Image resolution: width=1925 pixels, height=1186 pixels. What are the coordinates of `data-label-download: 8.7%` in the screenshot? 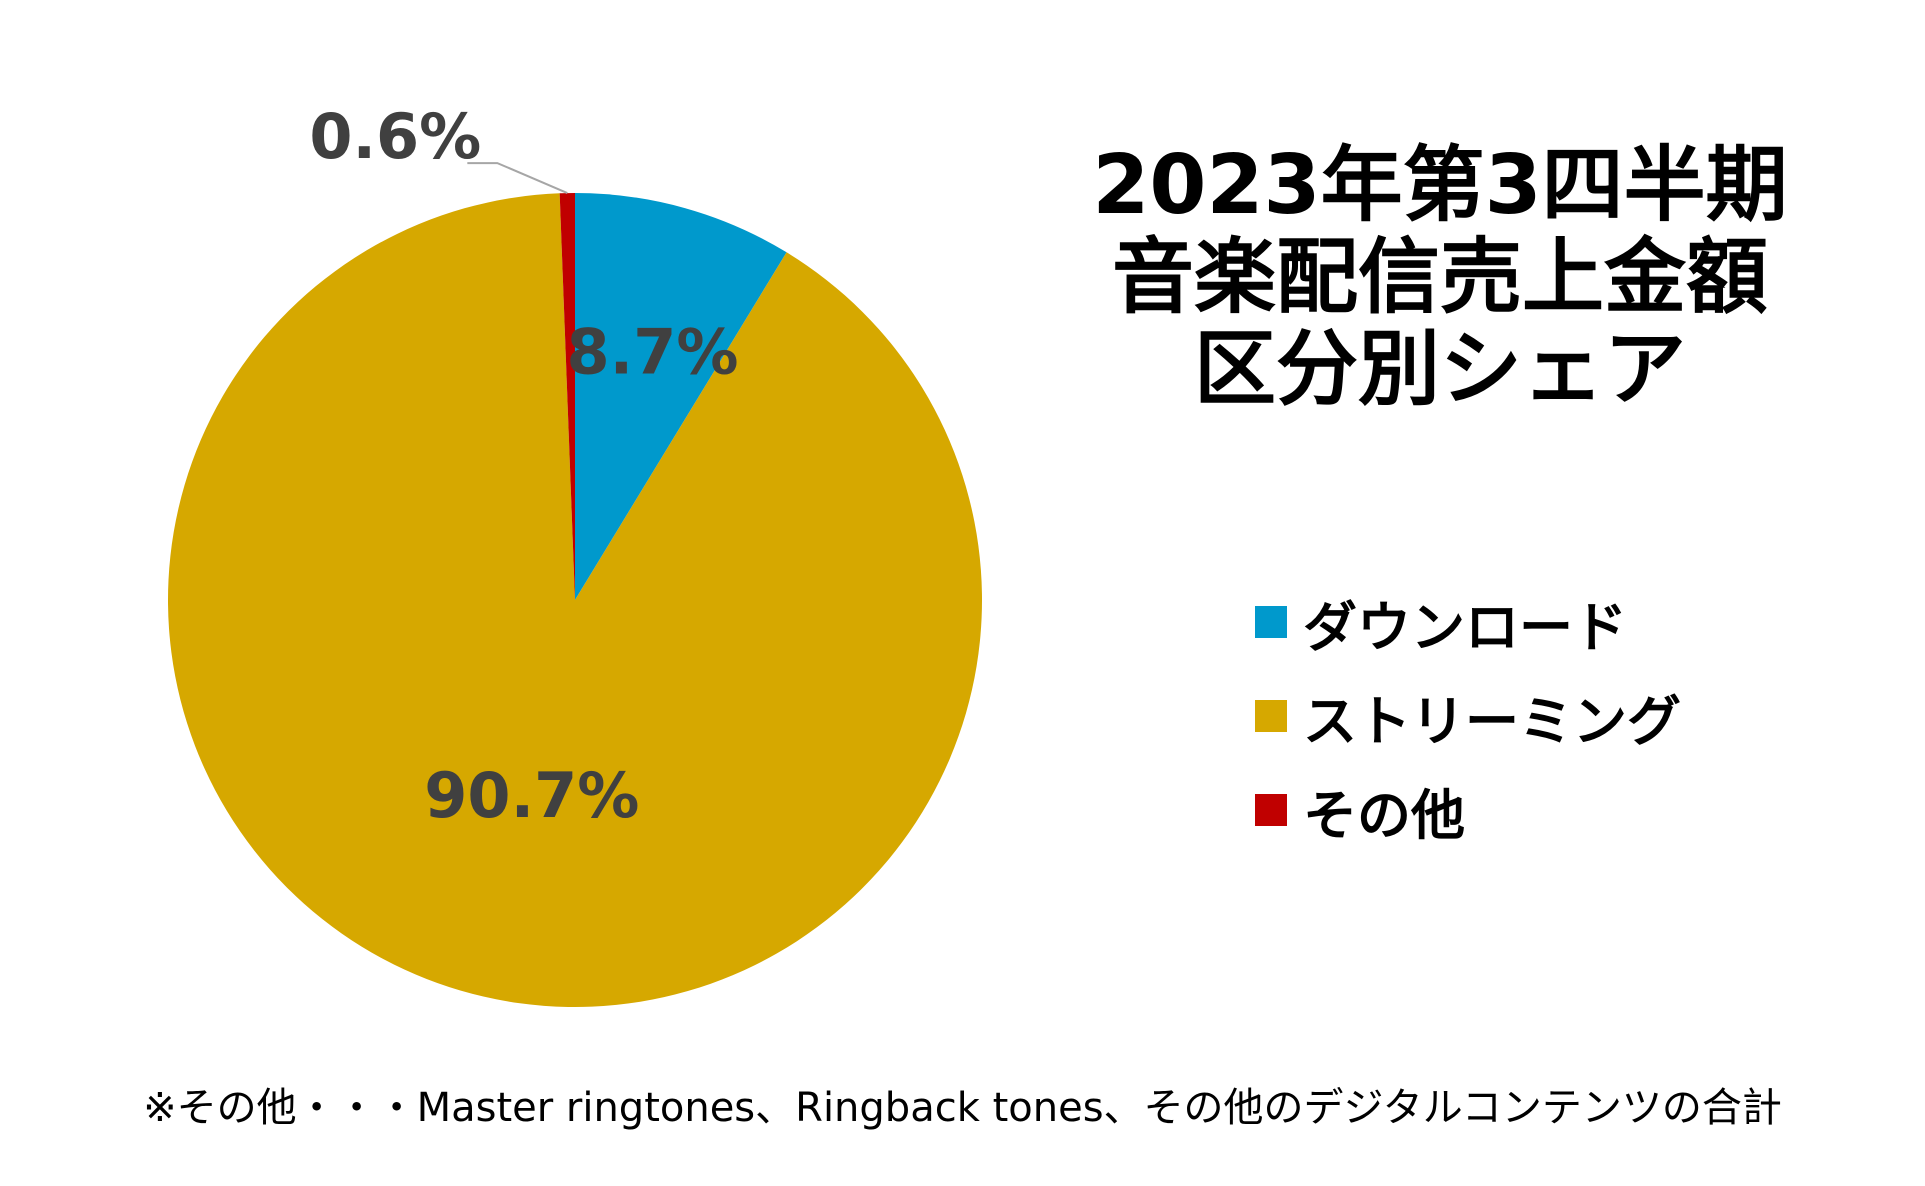 It's located at (653, 351).